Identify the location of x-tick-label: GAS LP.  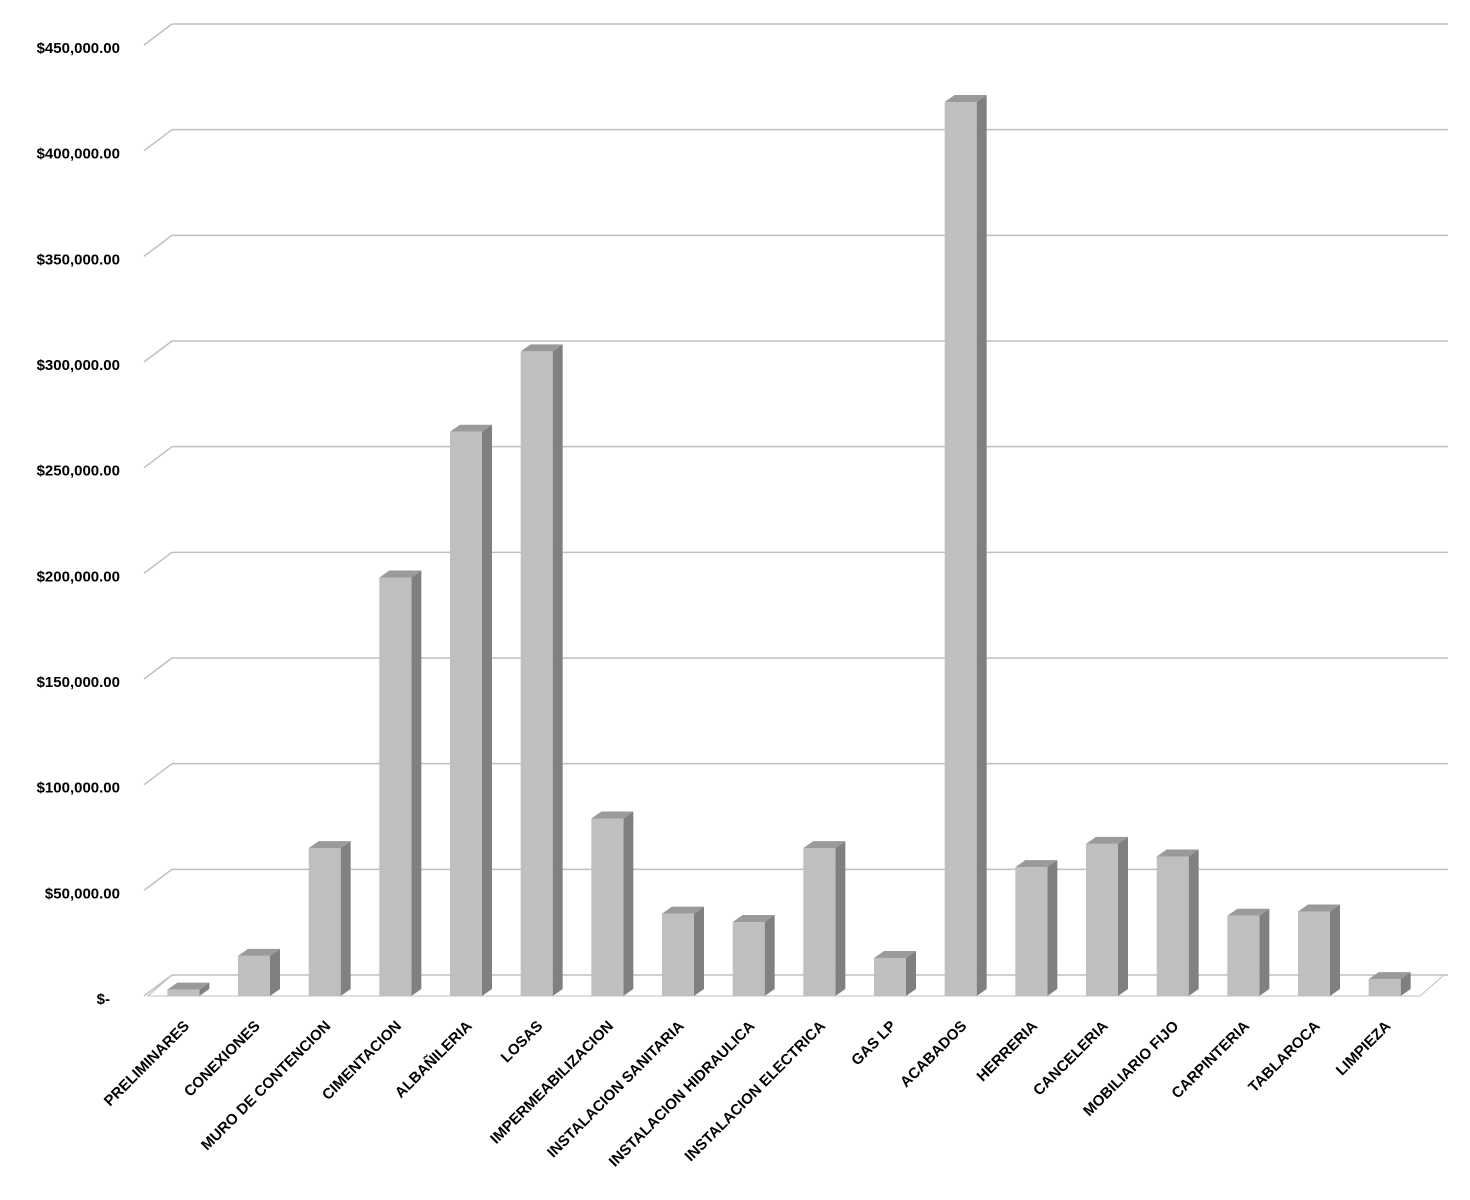
(874, 1044).